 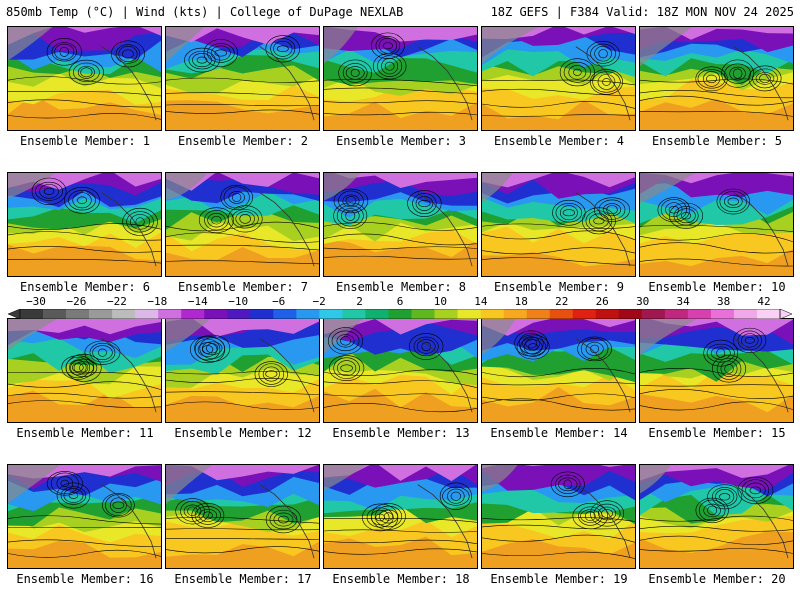 What do you see at coordinates (440, 301) in the screenshot?
I see `colorbar-tick-label: 10` at bounding box center [440, 301].